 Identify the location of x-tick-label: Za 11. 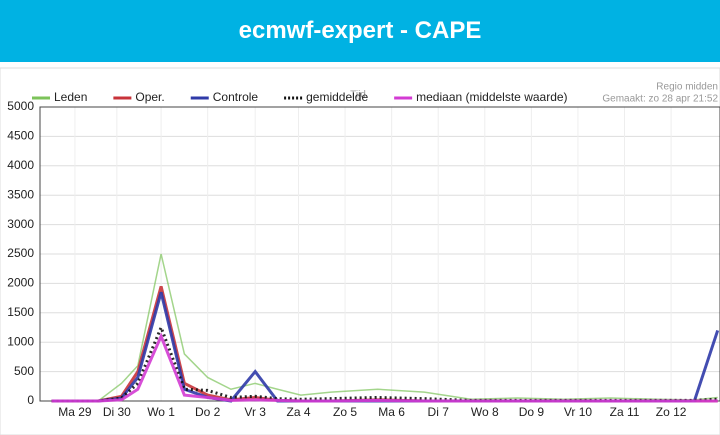
(625, 412).